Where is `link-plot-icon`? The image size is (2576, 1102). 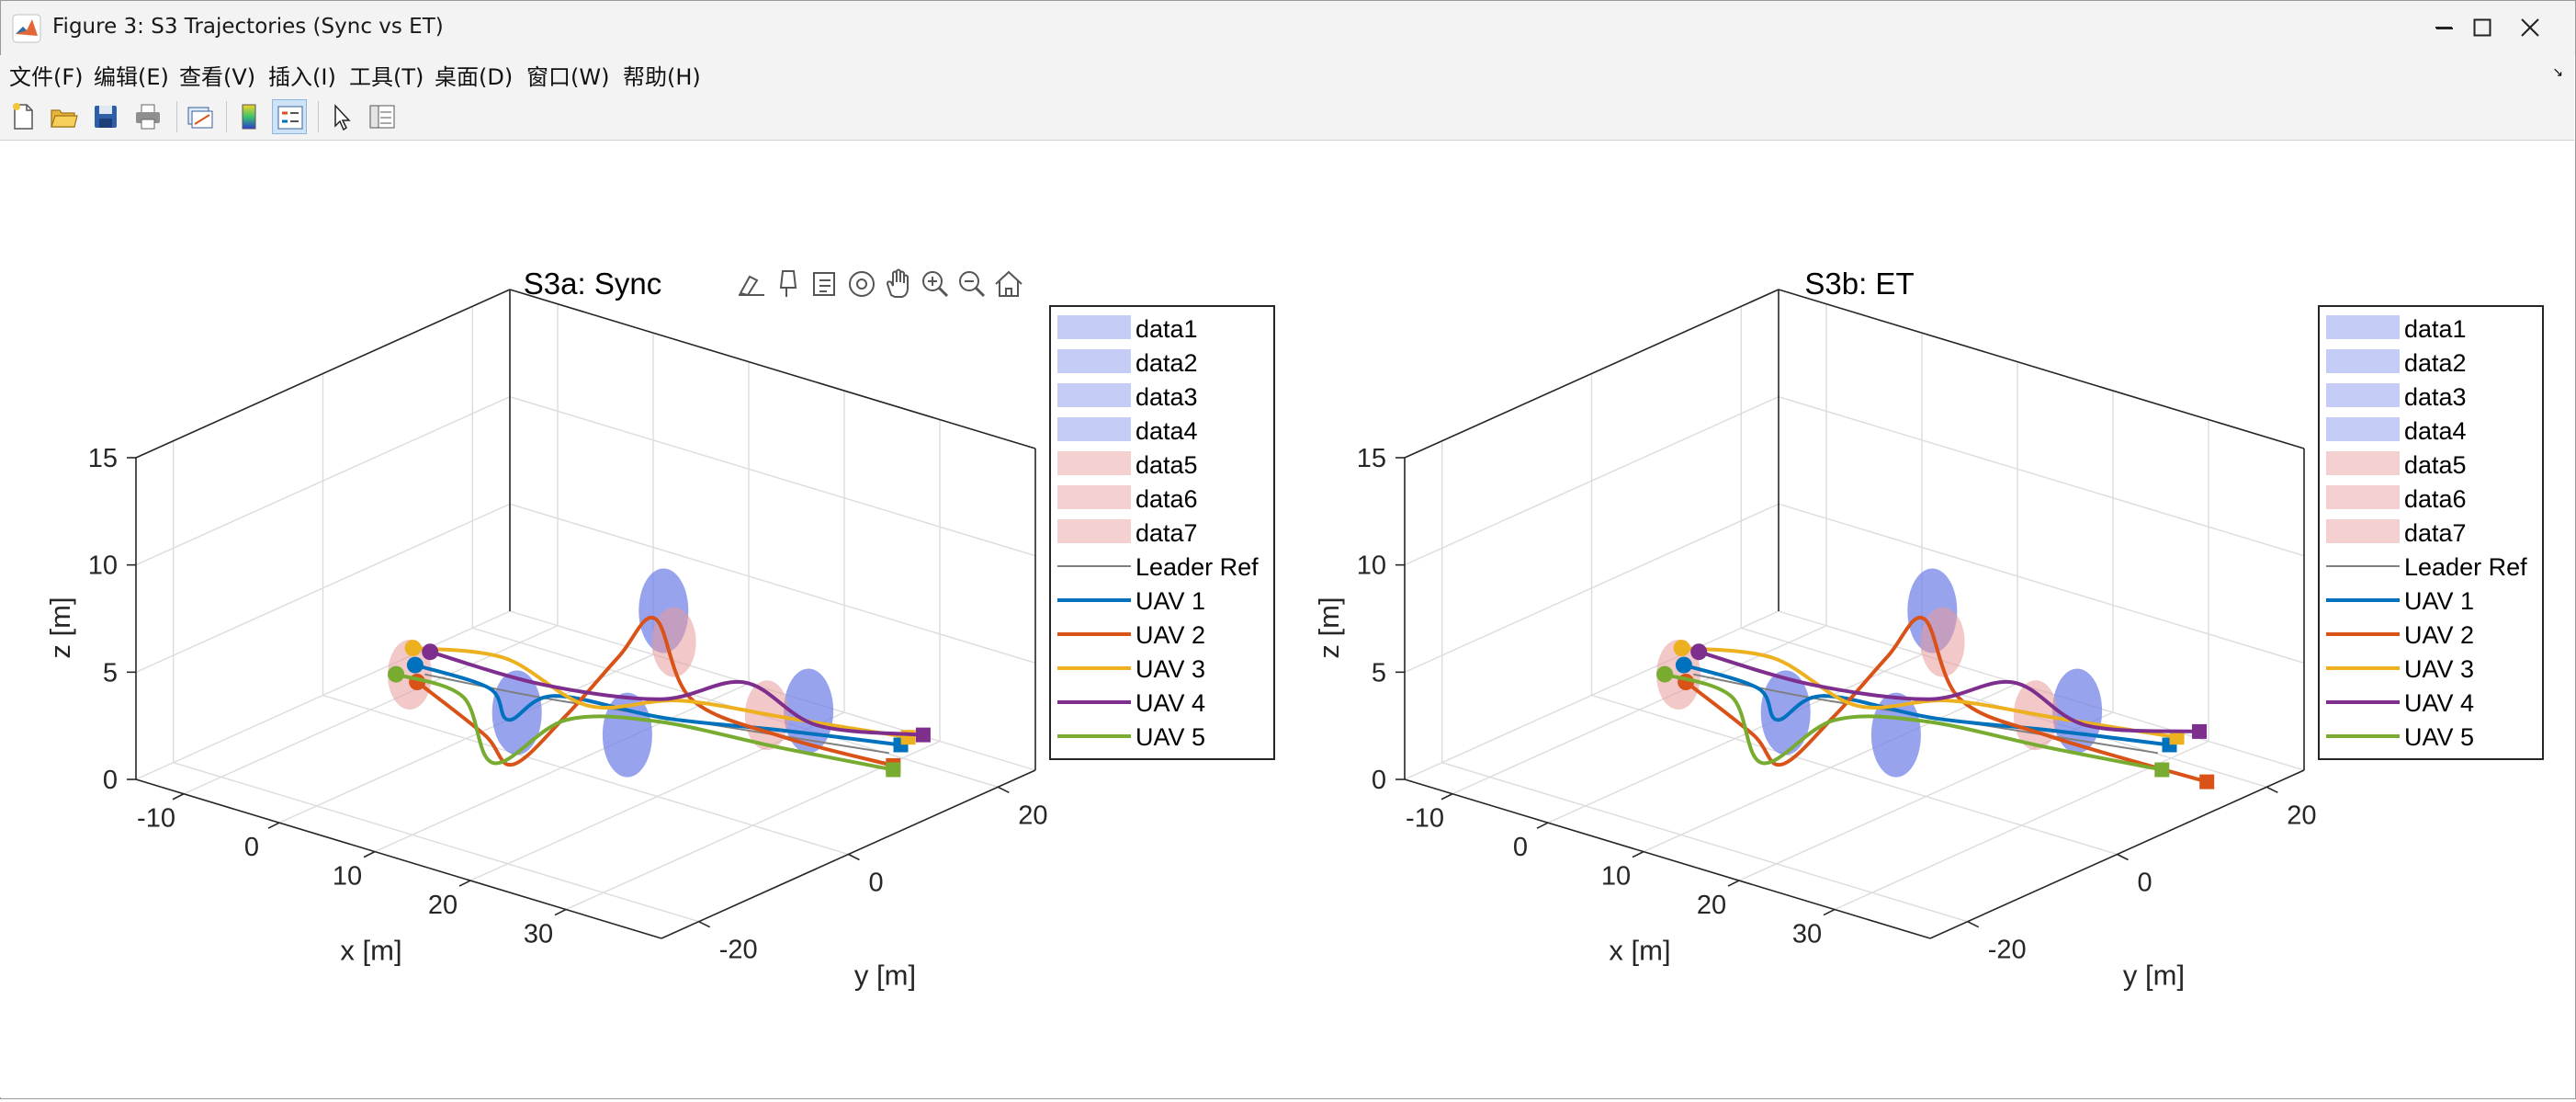 link-plot-icon is located at coordinates (200, 118).